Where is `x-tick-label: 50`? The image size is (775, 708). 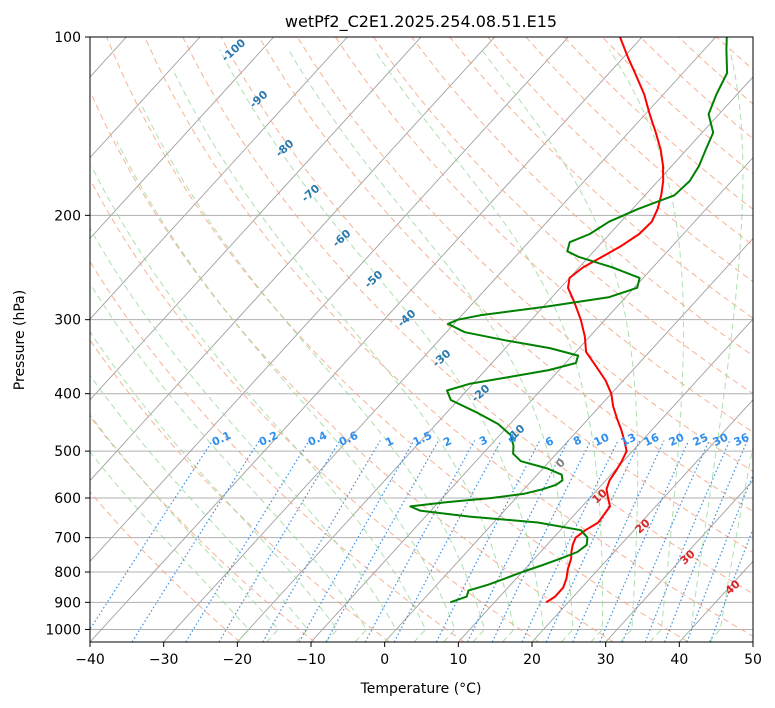 x-tick-label: 50 is located at coordinates (753, 660).